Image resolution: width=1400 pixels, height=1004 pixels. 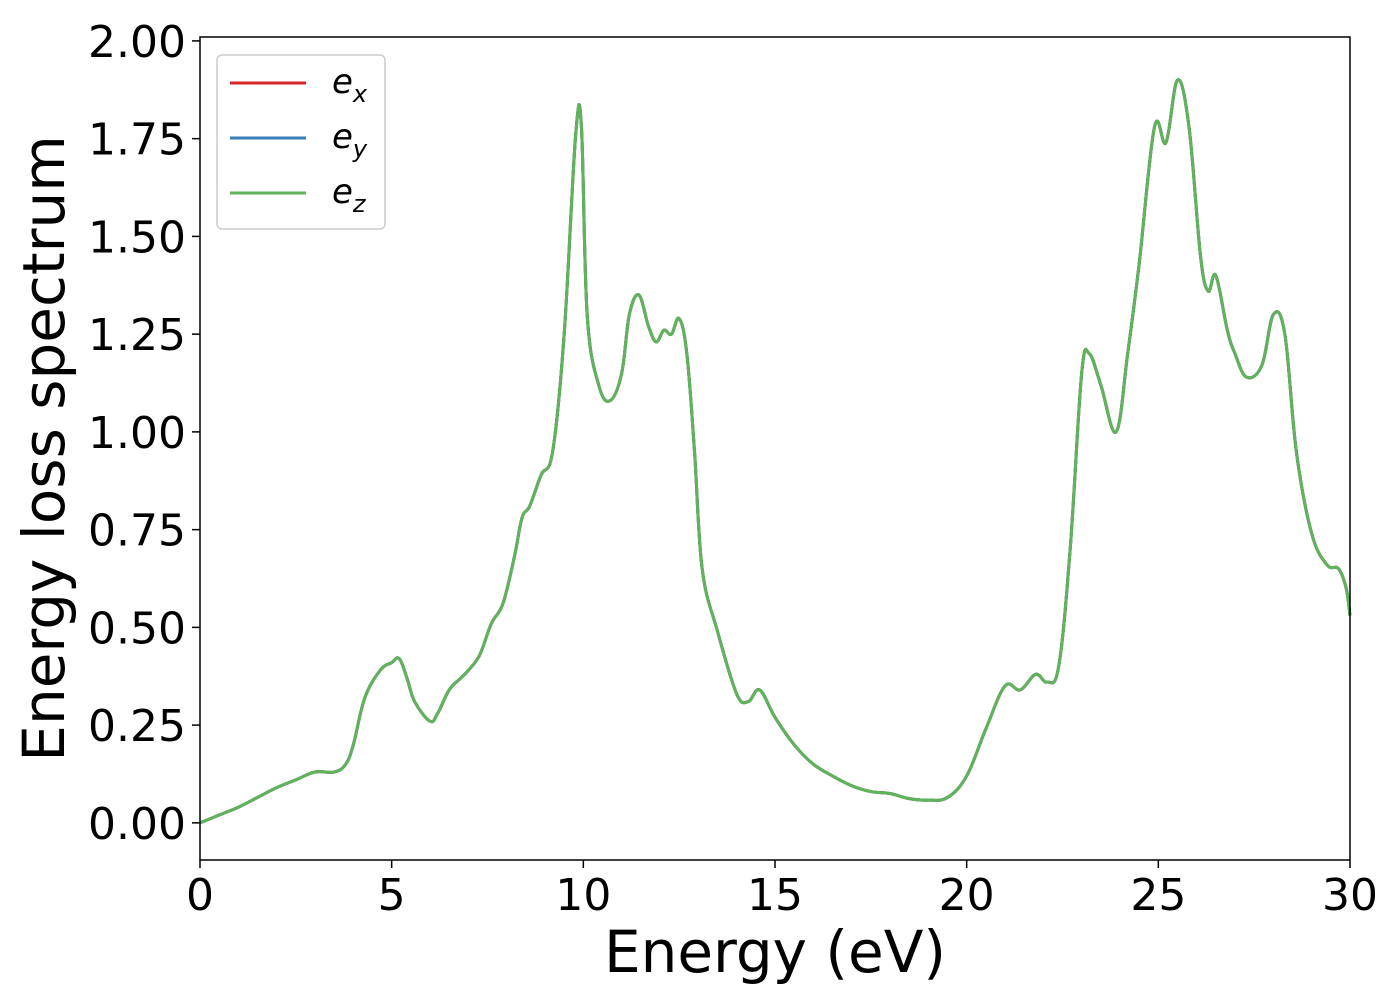 I want to click on legend-label-x: ex, so click(x=350, y=85).